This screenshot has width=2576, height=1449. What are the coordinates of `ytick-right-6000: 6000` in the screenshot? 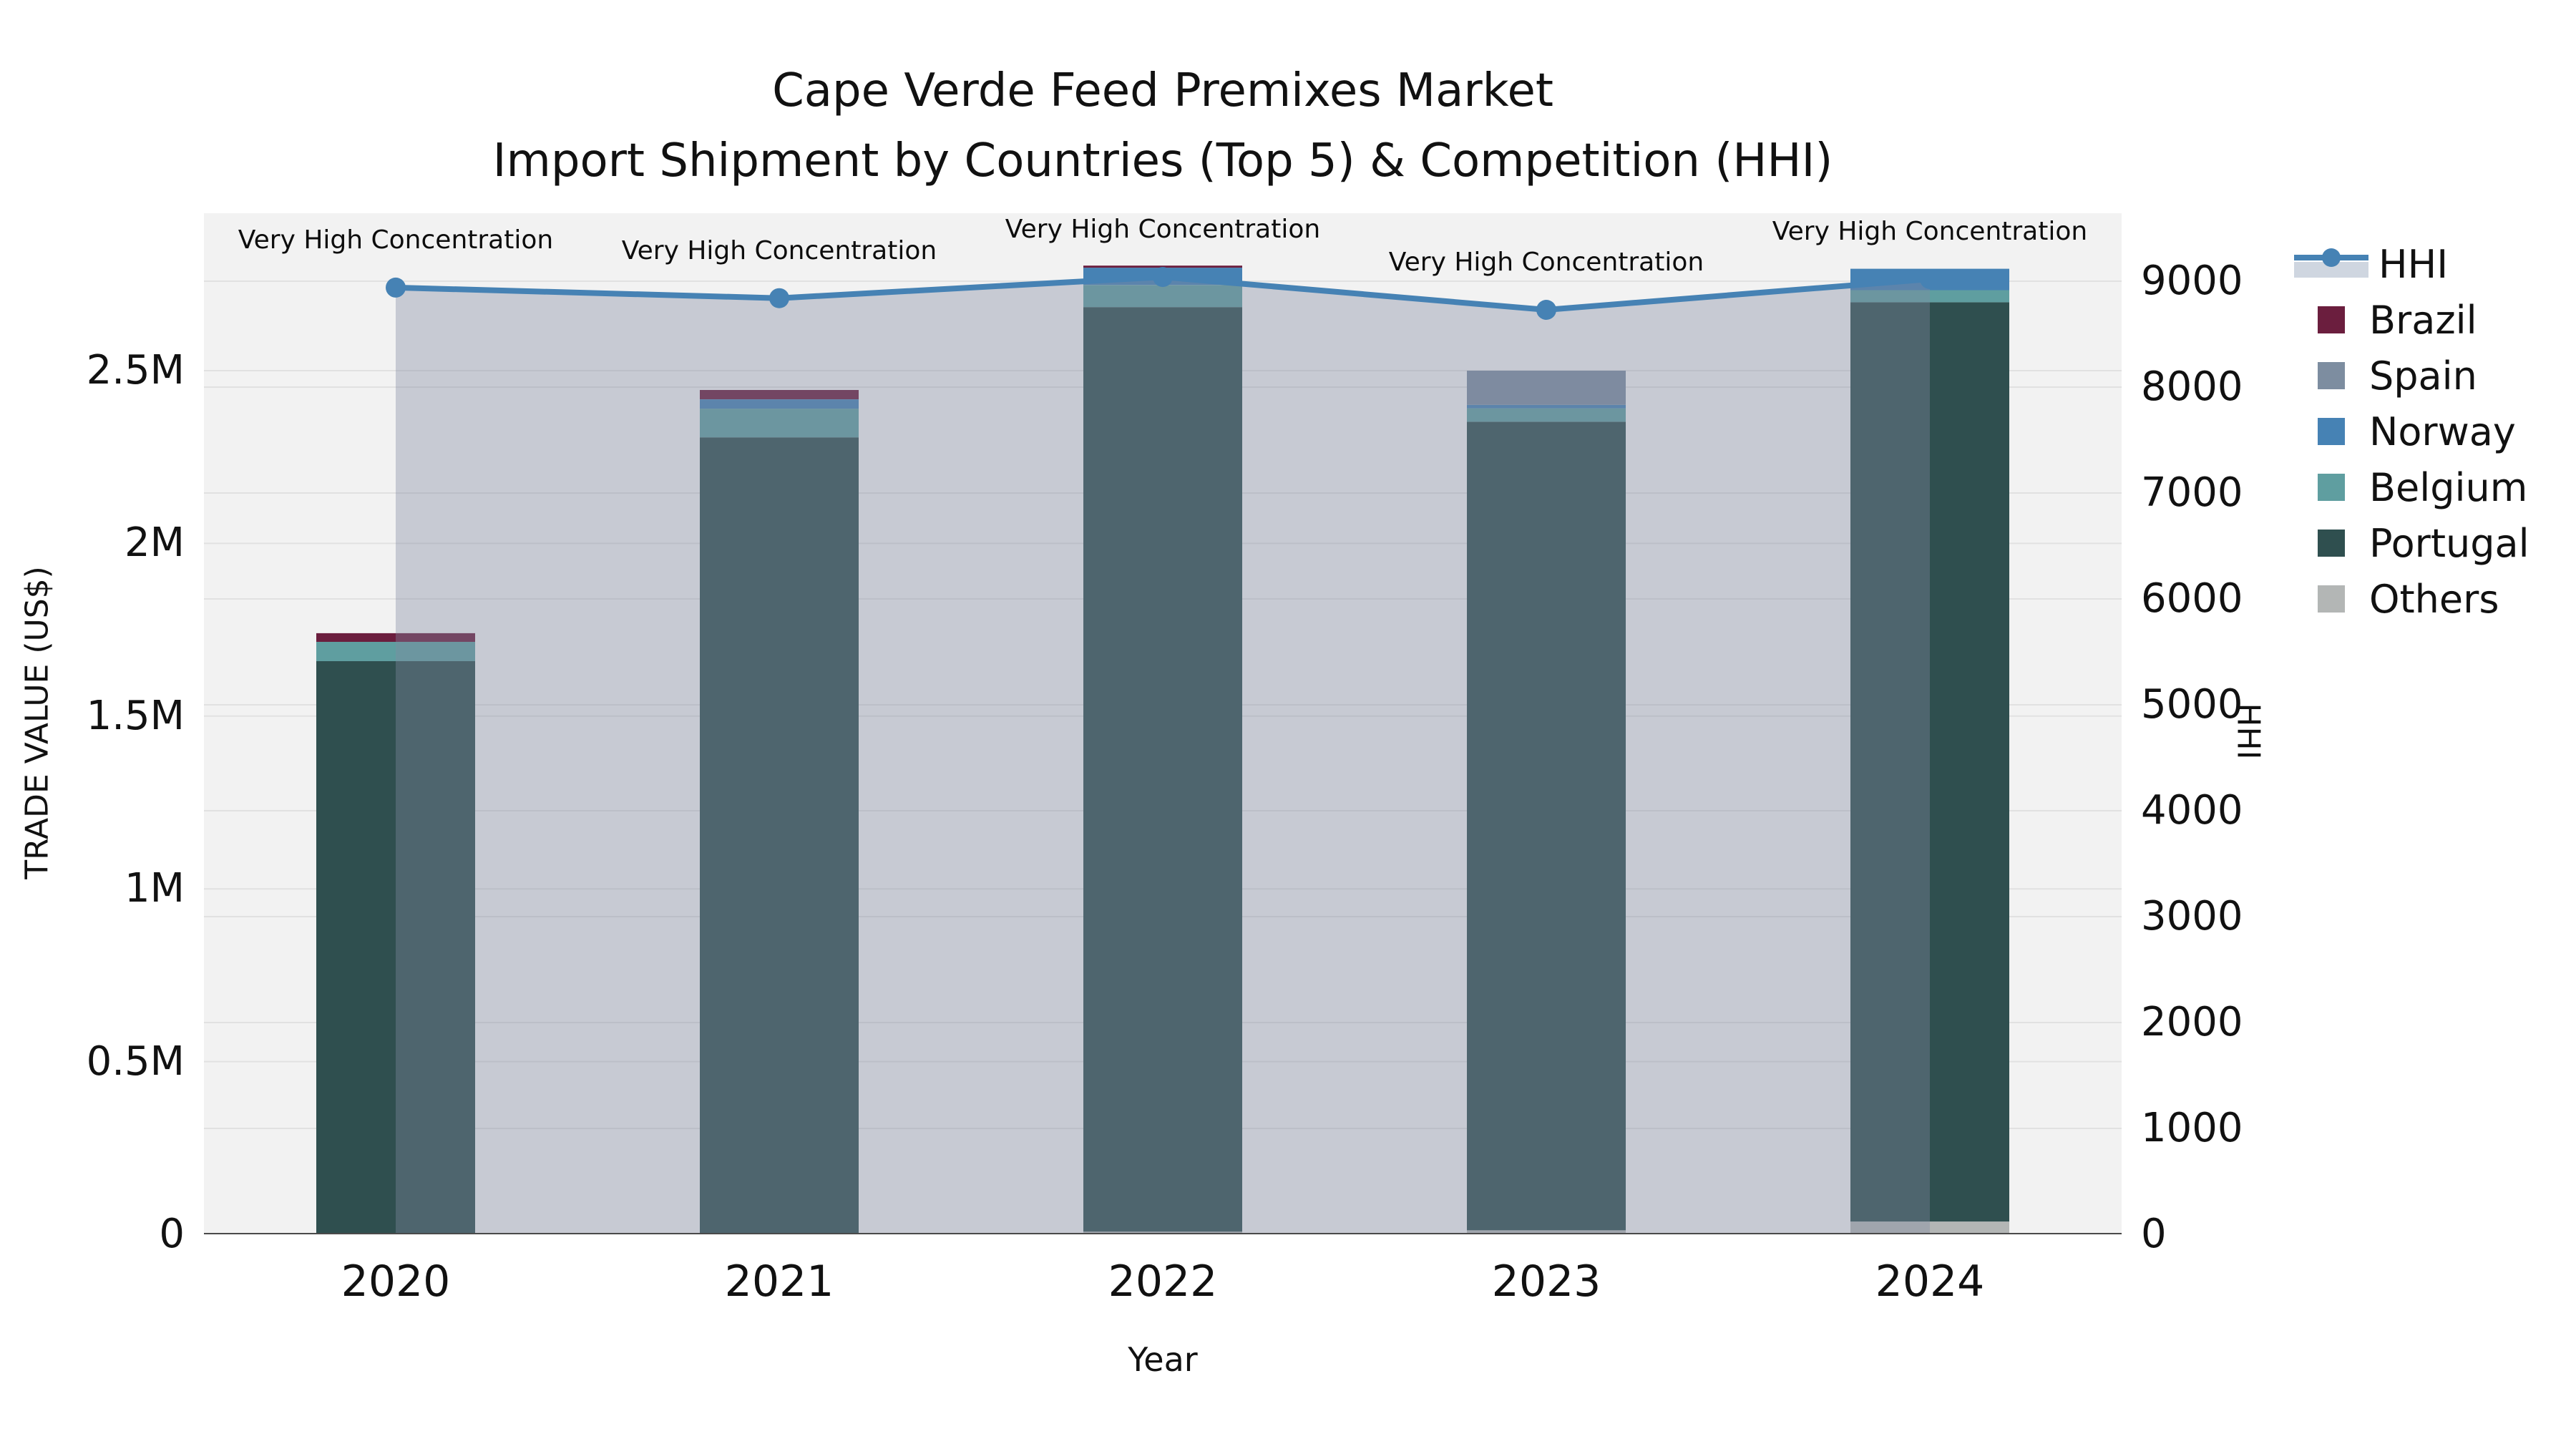 It's located at (2192, 598).